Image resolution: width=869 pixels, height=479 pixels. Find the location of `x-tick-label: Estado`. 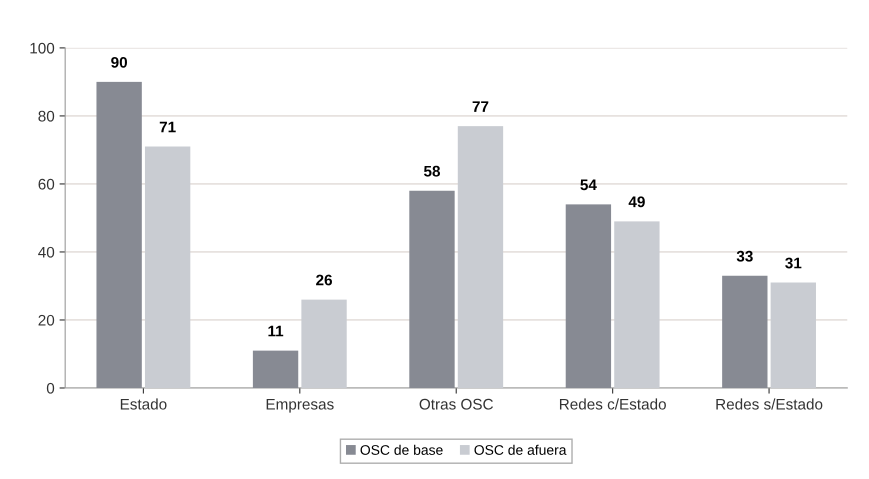

x-tick-label: Estado is located at coordinates (143, 404).